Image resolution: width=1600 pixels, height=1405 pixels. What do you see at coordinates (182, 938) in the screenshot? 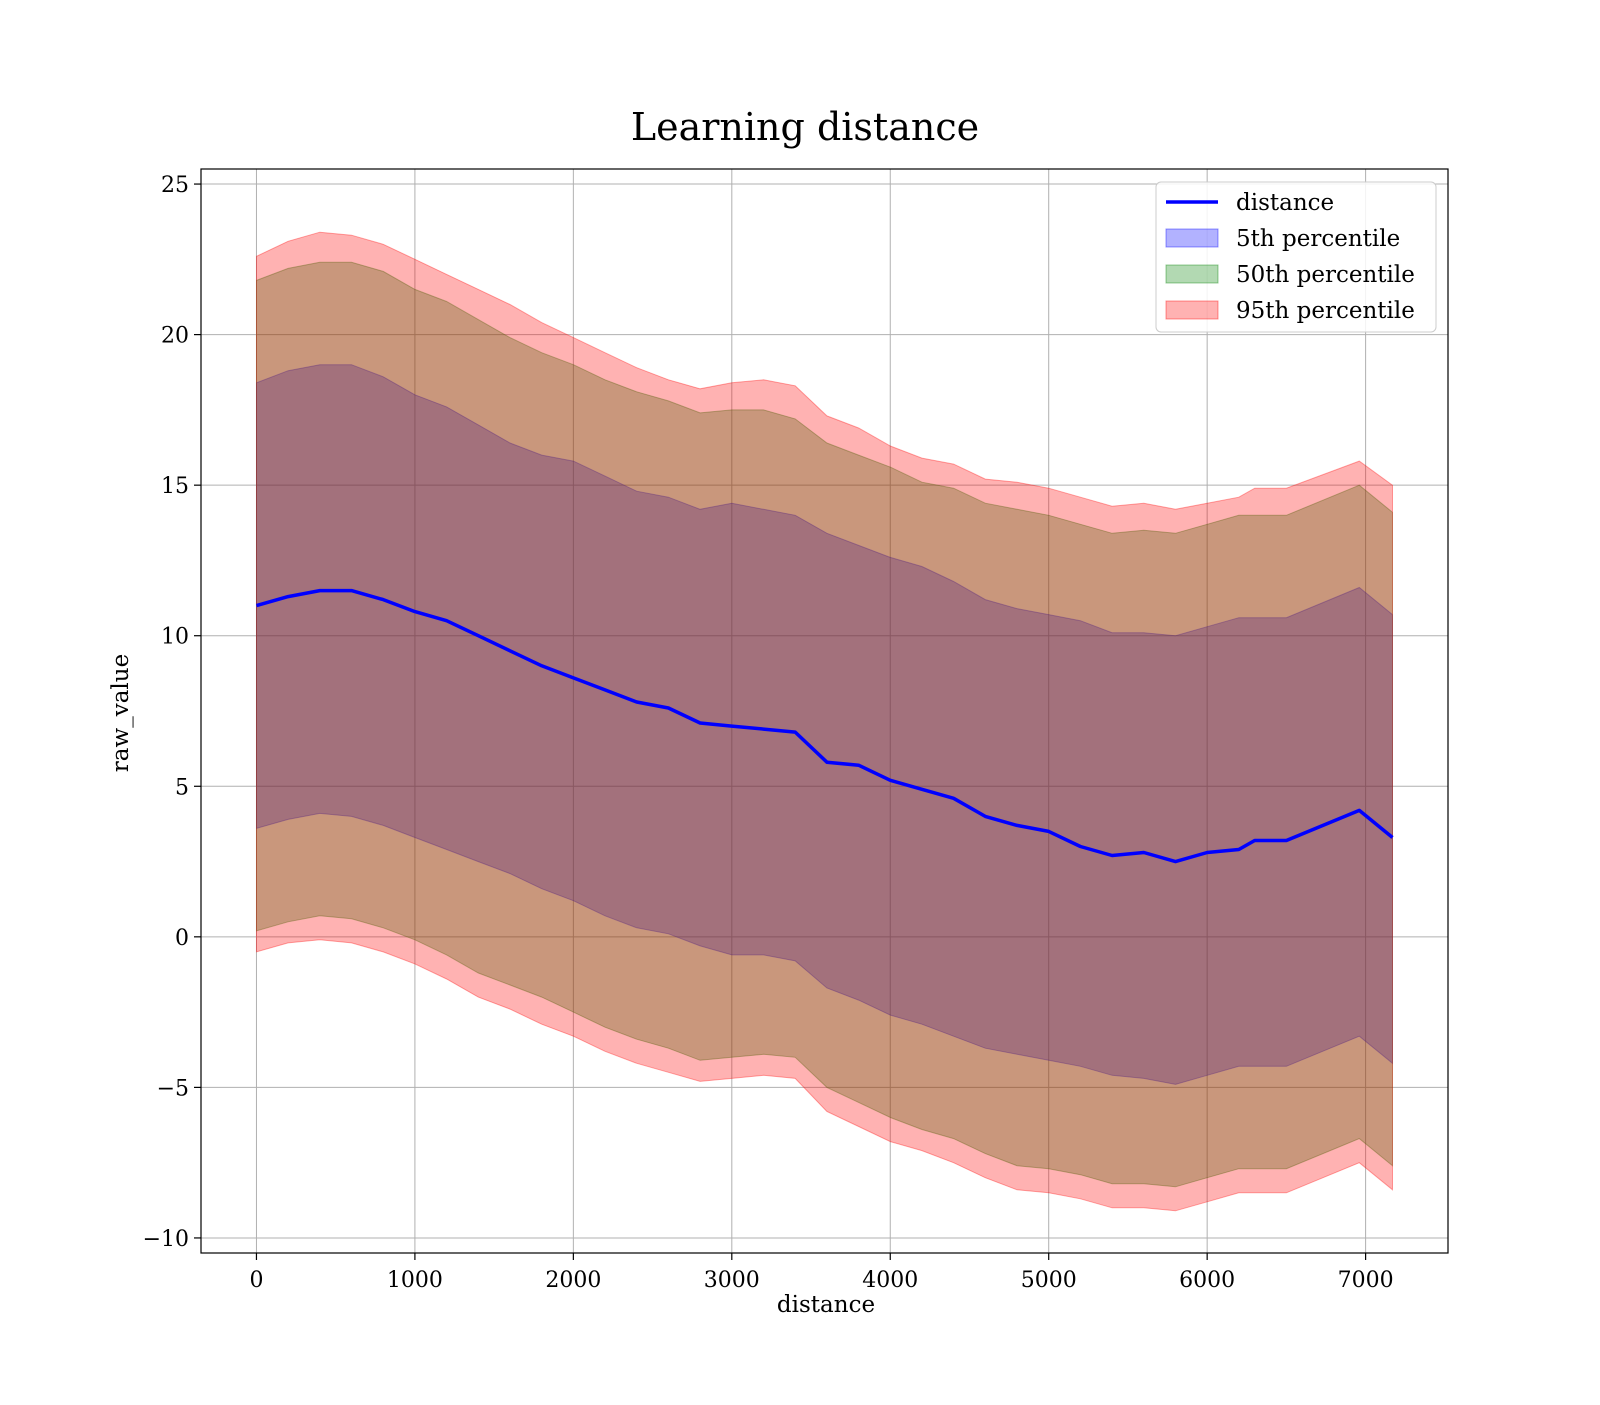
I see `y-tick-label: 0` at bounding box center [182, 938].